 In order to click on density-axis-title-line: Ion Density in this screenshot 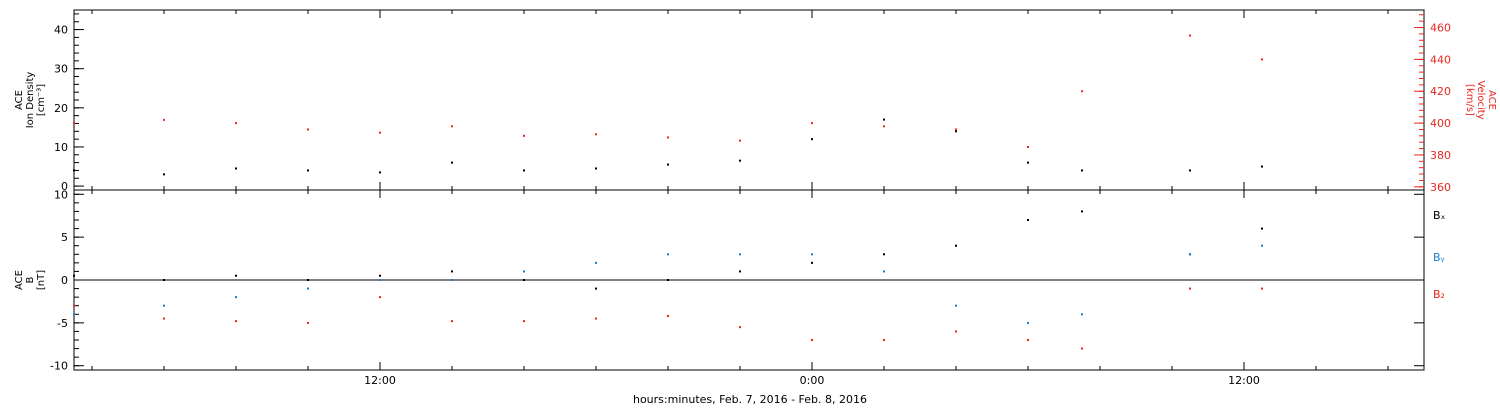, I will do `click(30, 100)`.